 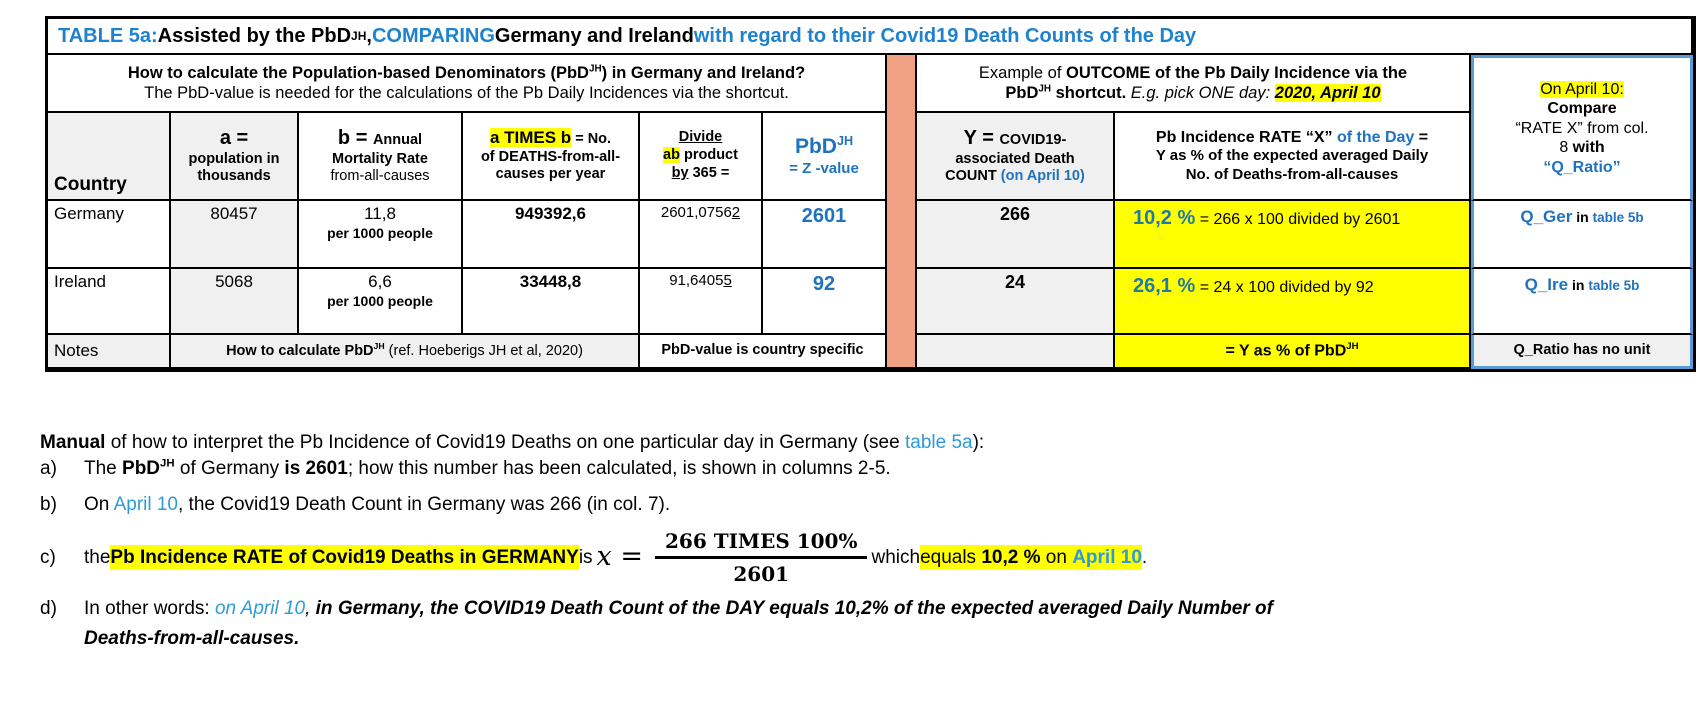 I want to click on item-a-superscript: JH, so click(x=167, y=463).